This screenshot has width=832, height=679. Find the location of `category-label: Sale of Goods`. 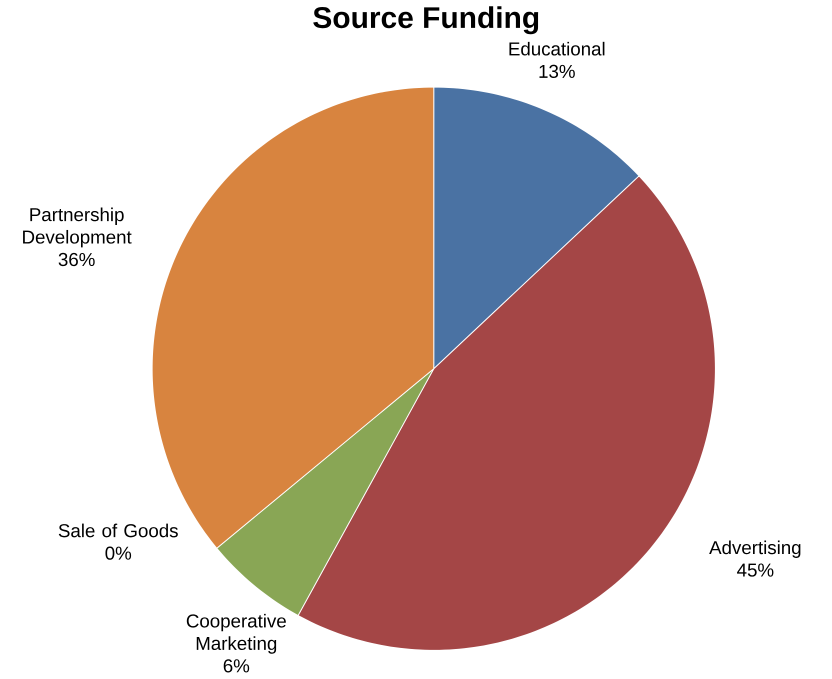

category-label: Sale of Goods is located at coordinates (118, 531).